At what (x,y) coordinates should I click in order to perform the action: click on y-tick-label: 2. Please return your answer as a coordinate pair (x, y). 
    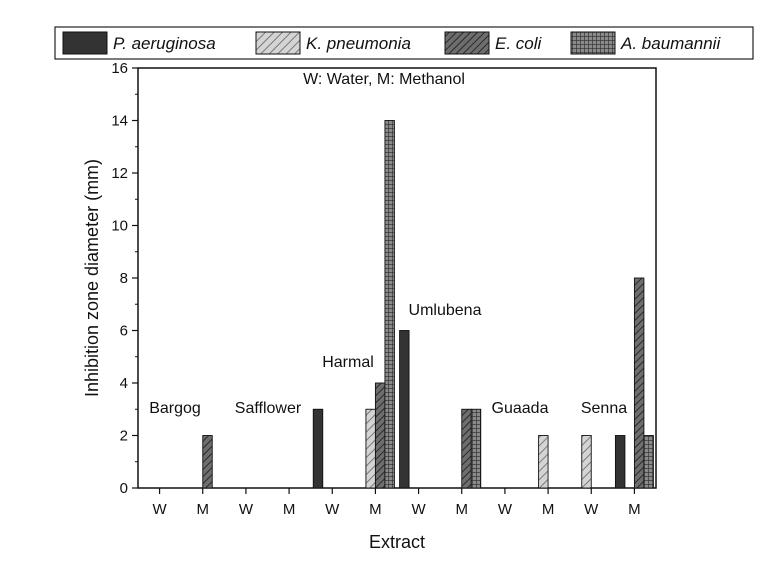
    Looking at the image, I should click on (124, 436).